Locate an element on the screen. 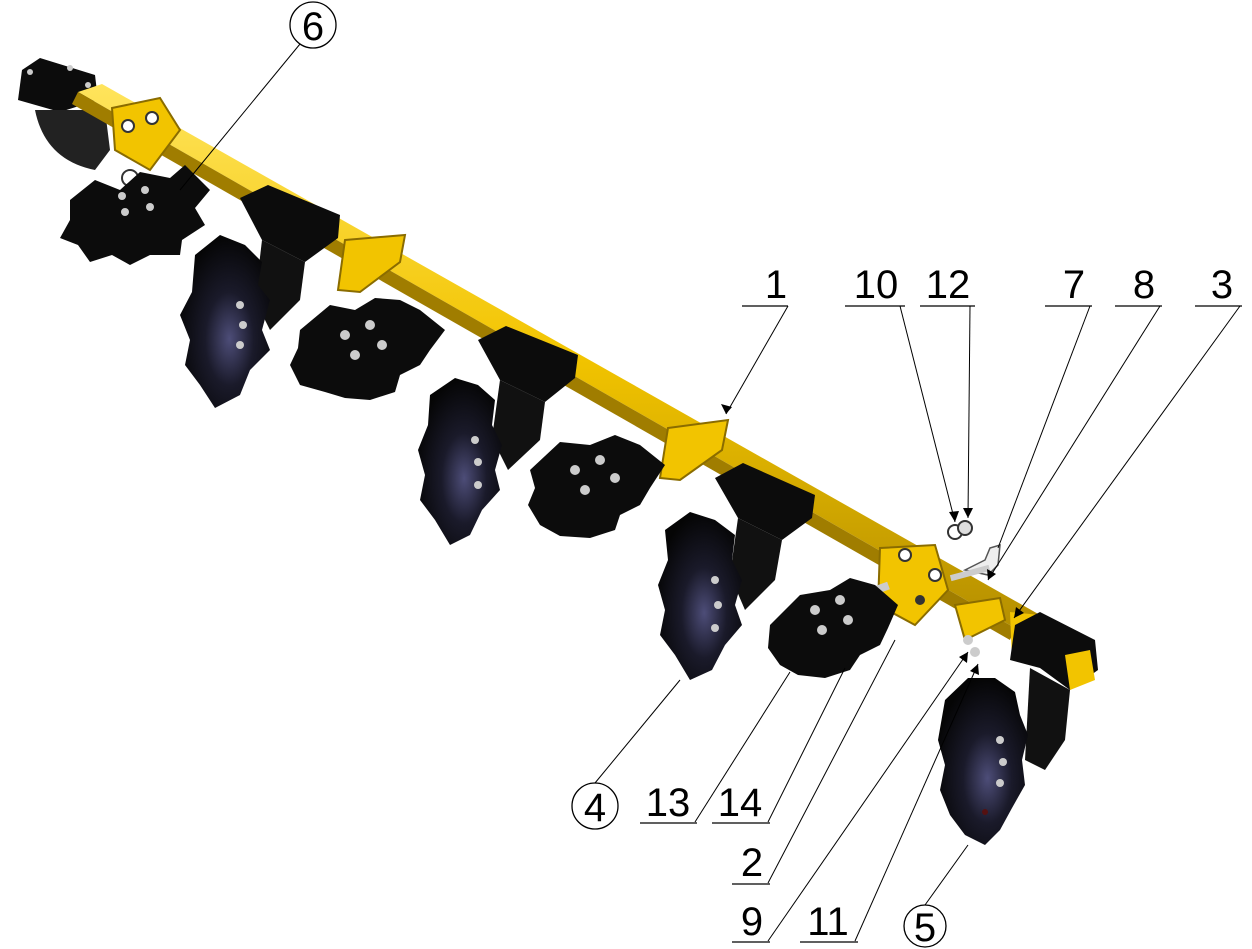  right-end-section is located at coordinates (1025, 683).